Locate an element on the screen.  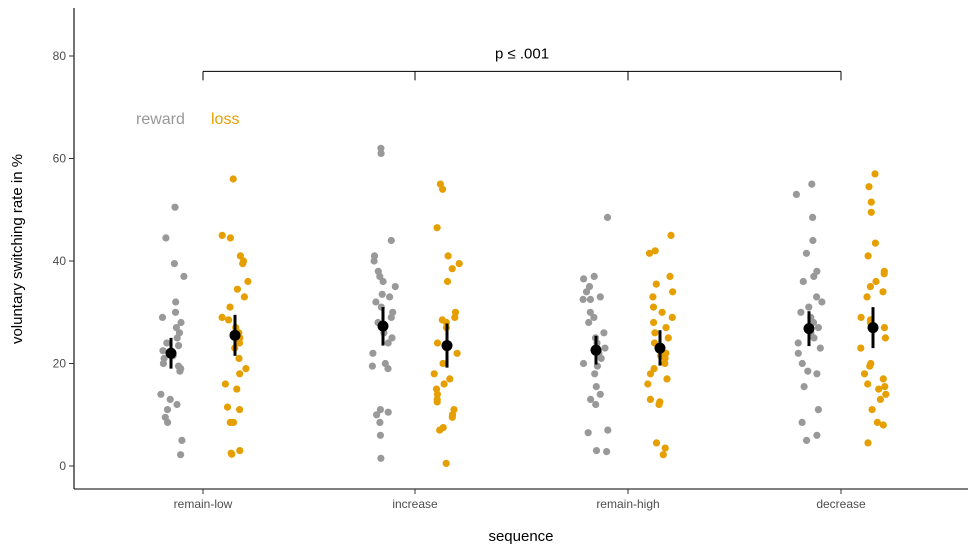
y-tick-label: 0 is located at coordinates (62, 466).